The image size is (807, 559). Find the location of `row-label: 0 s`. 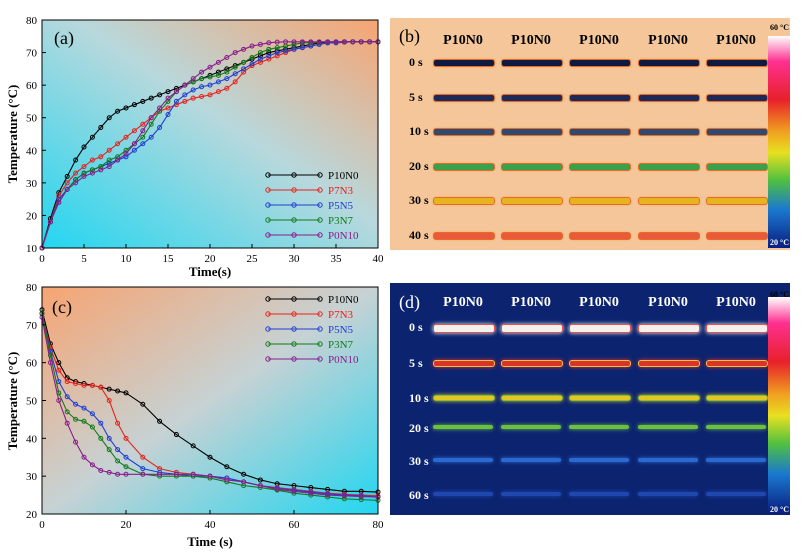

row-label: 0 s is located at coordinates (416, 62).